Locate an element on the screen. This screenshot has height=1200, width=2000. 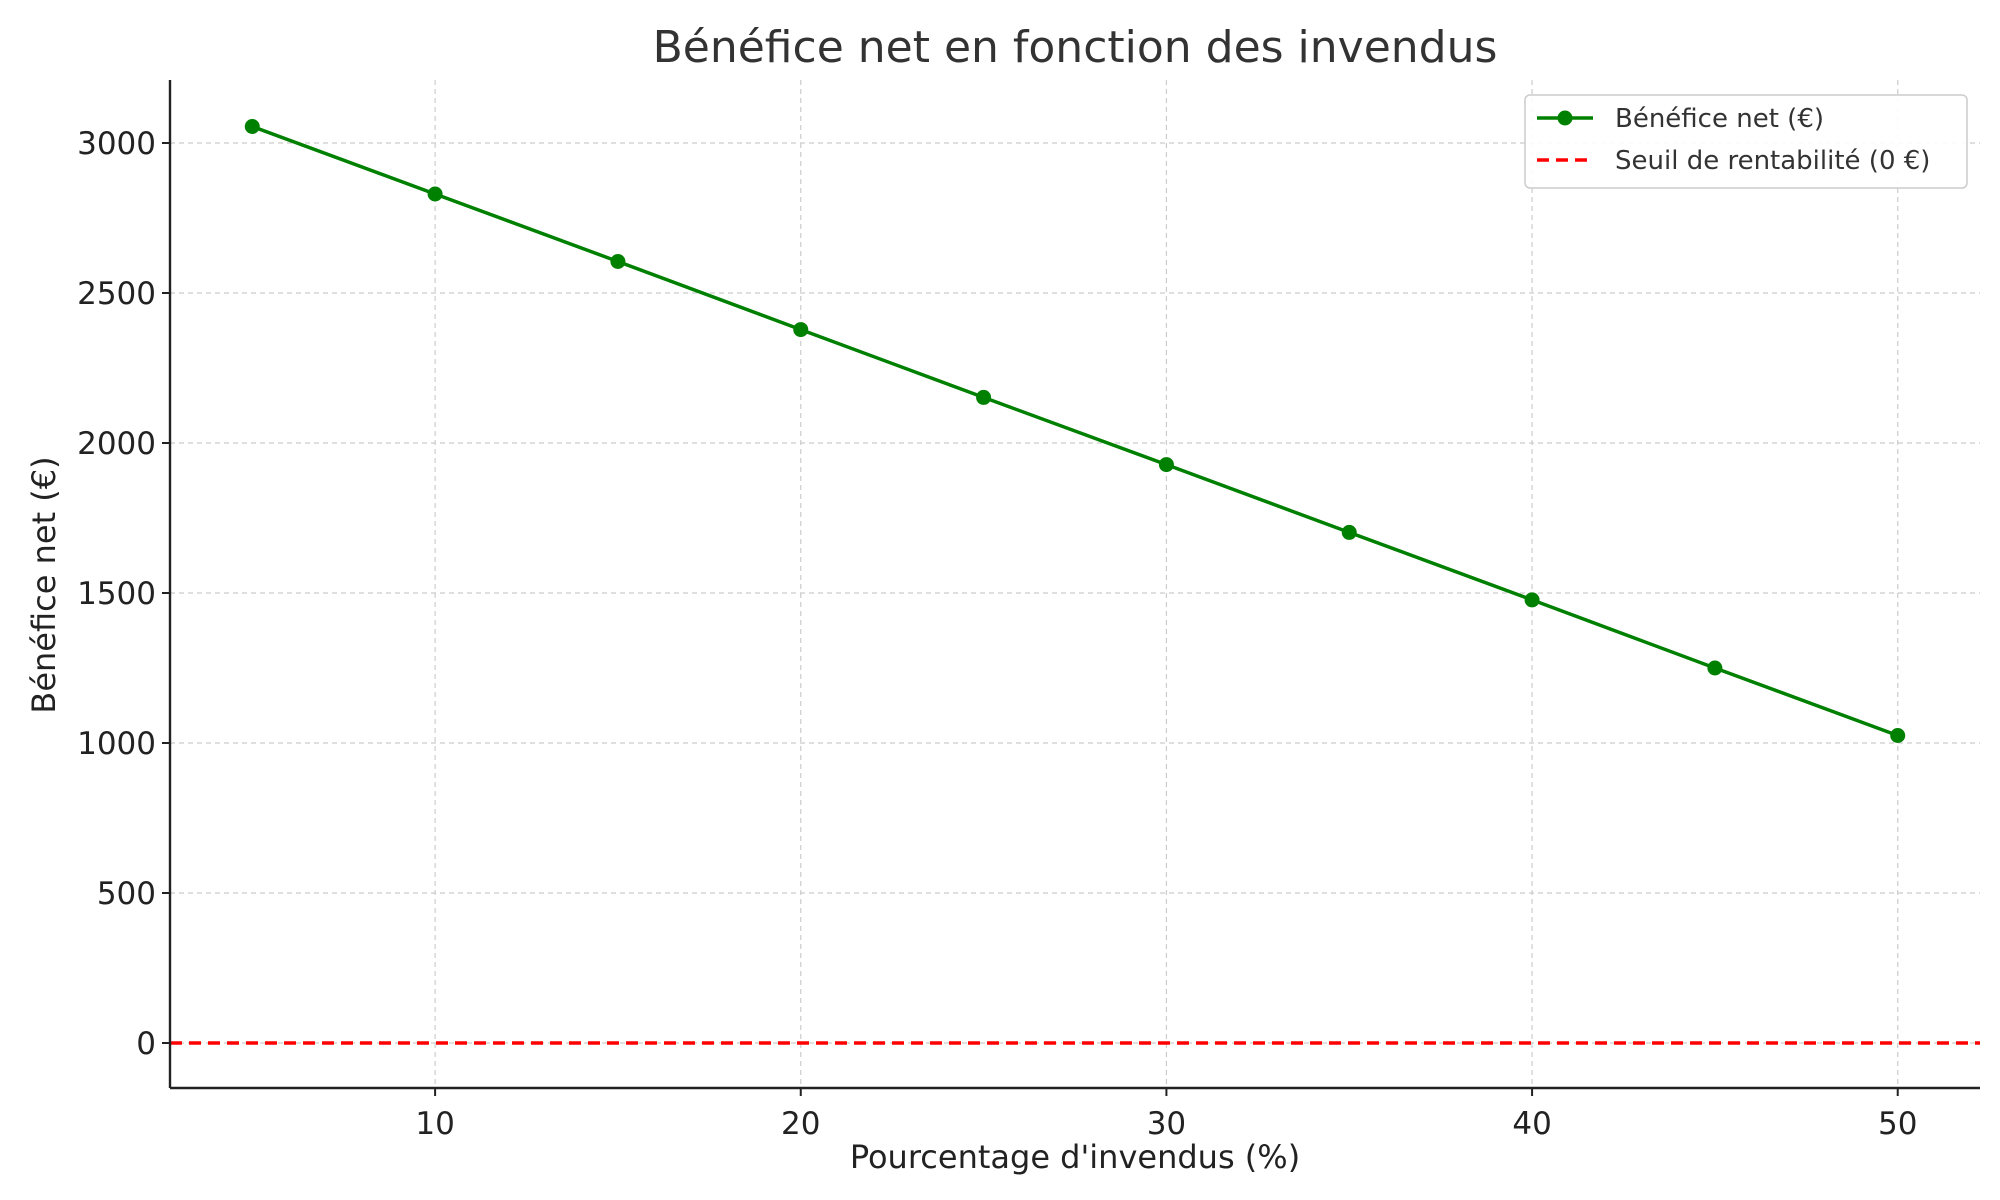
x-tick-label: 10 is located at coordinates (434, 1124).